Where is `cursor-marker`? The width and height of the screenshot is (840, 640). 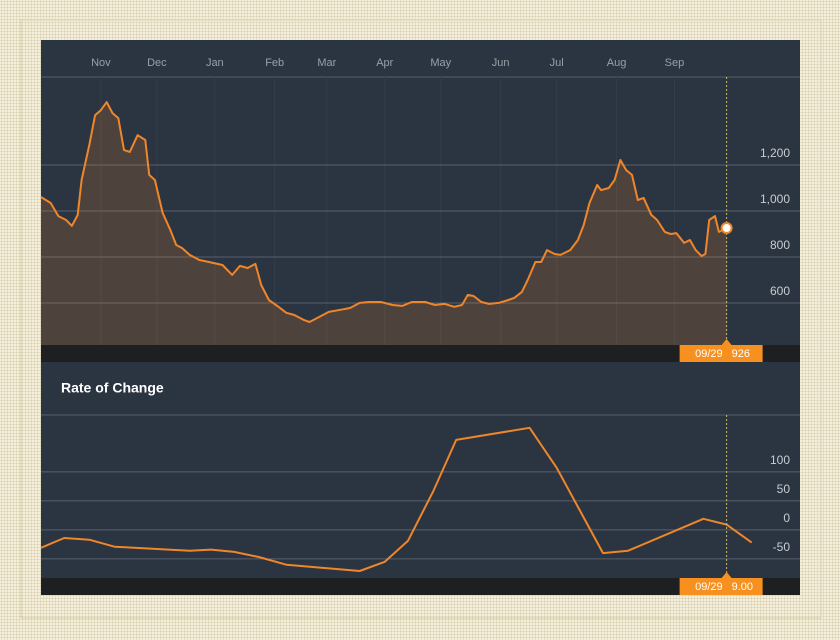
cursor-marker is located at coordinates (726, 228).